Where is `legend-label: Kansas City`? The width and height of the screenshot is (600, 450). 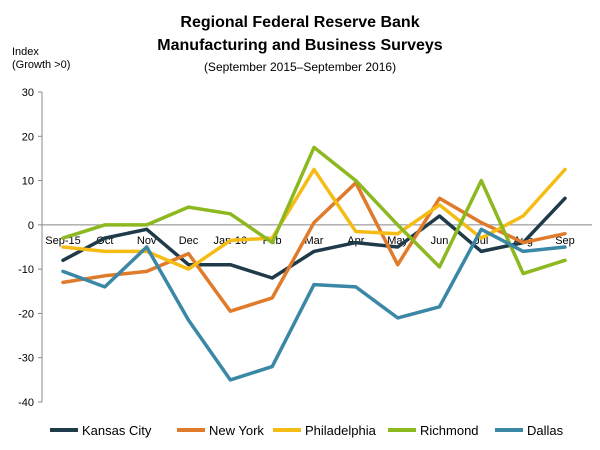 legend-label: Kansas City is located at coordinates (117, 430).